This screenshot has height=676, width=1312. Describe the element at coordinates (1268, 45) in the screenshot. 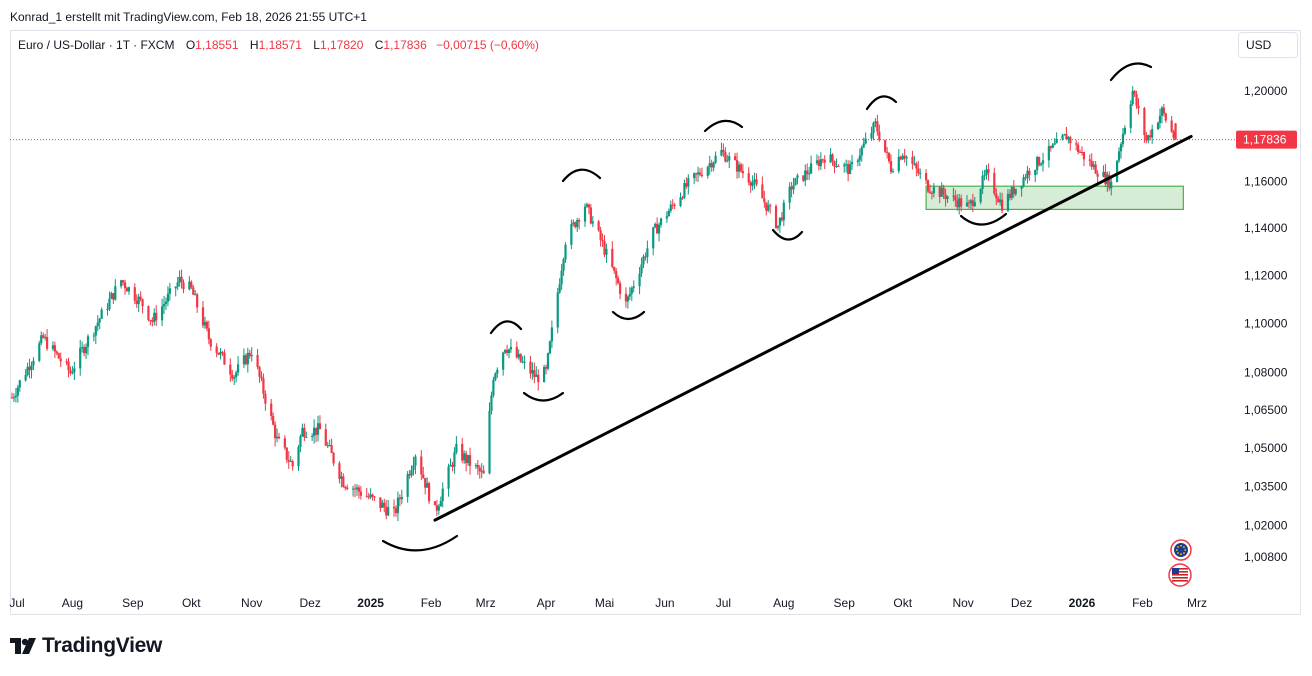

I see `currency-button: USD` at that location.